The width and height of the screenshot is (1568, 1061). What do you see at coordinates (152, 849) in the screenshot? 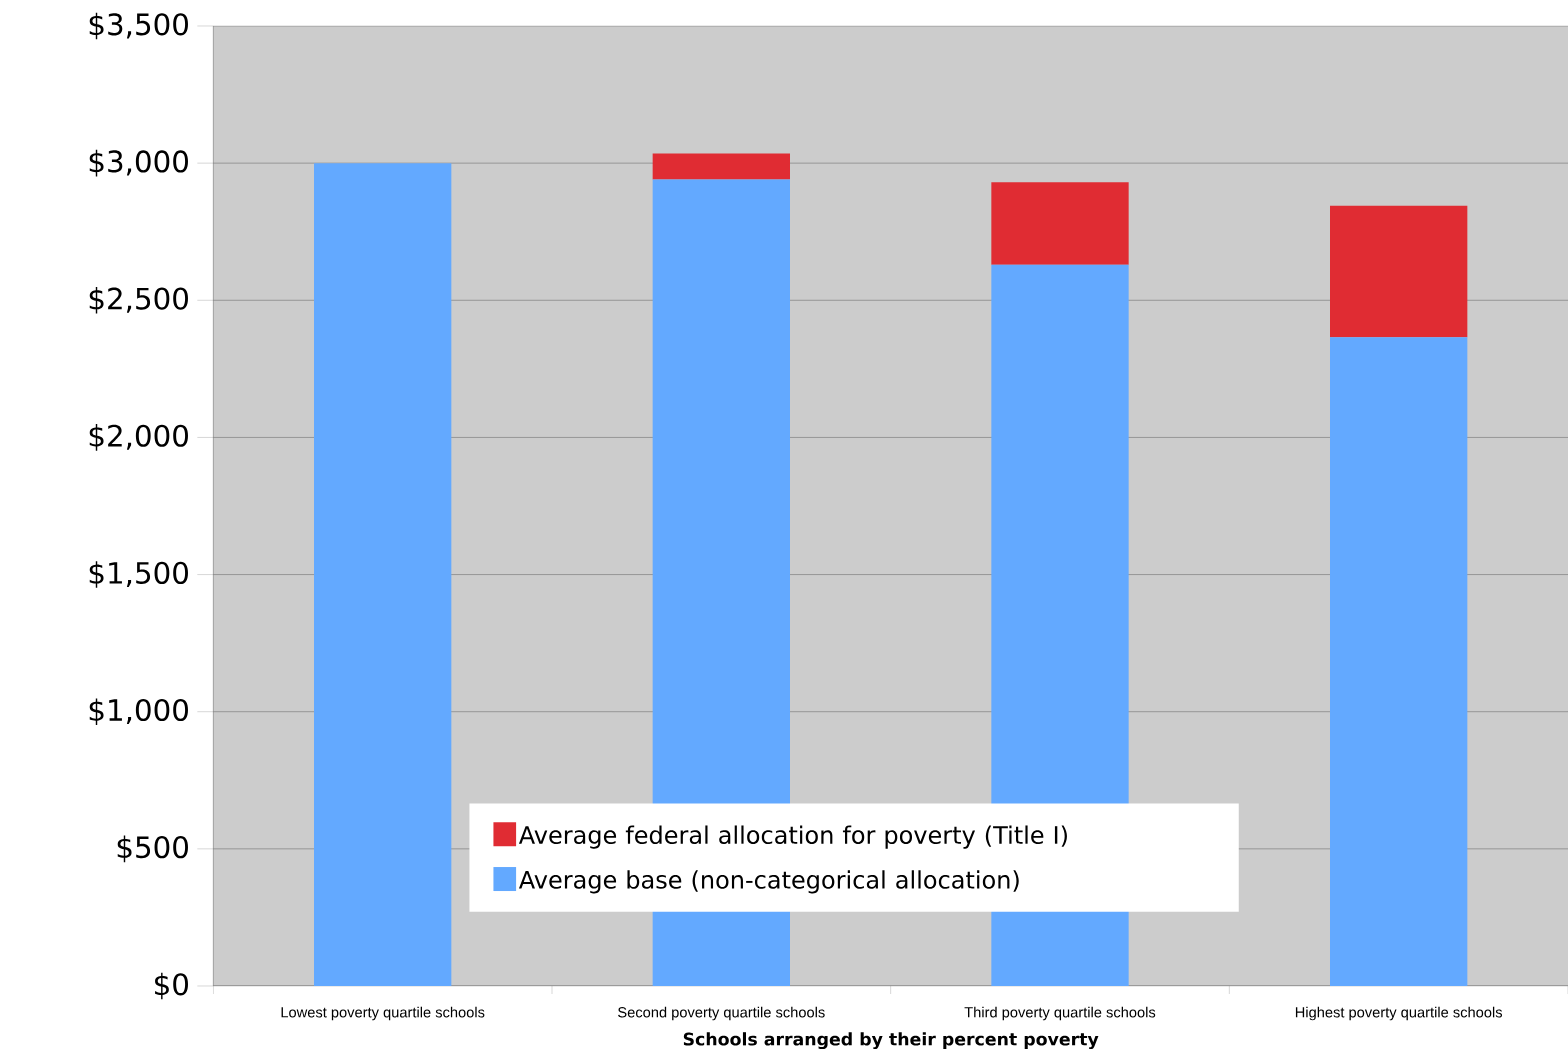
I see `y-tick-label: $500` at bounding box center [152, 849].